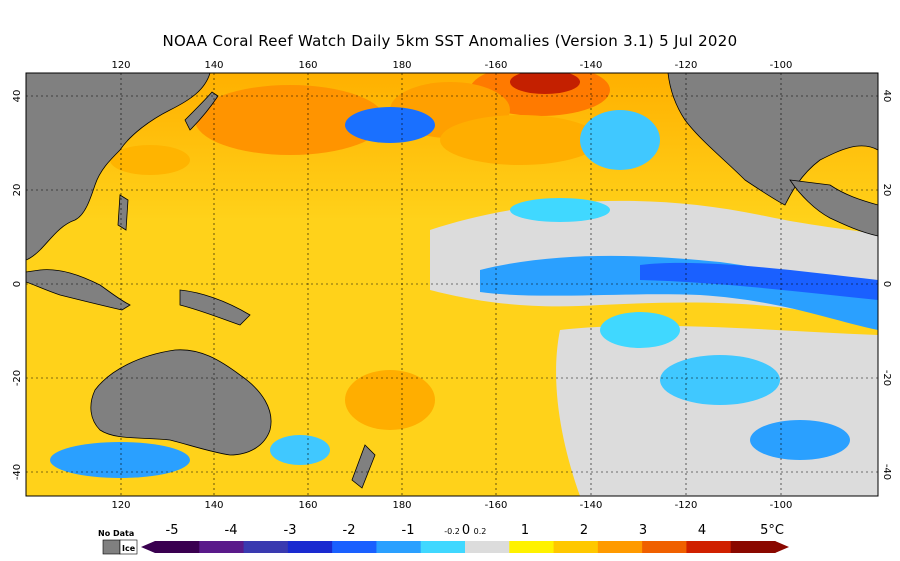  What do you see at coordinates (886, 96) in the screenshot?
I see `right-lat-tick: 40` at bounding box center [886, 96].